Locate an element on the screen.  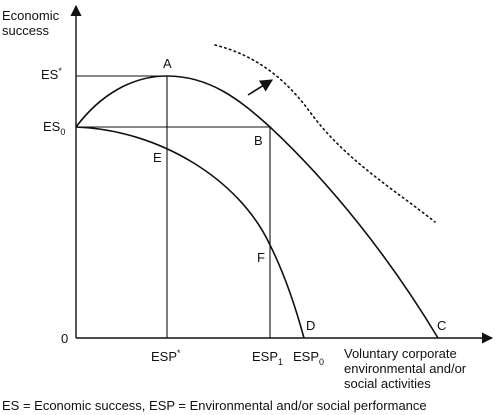
point-c-label: C is located at coordinates (441, 325).